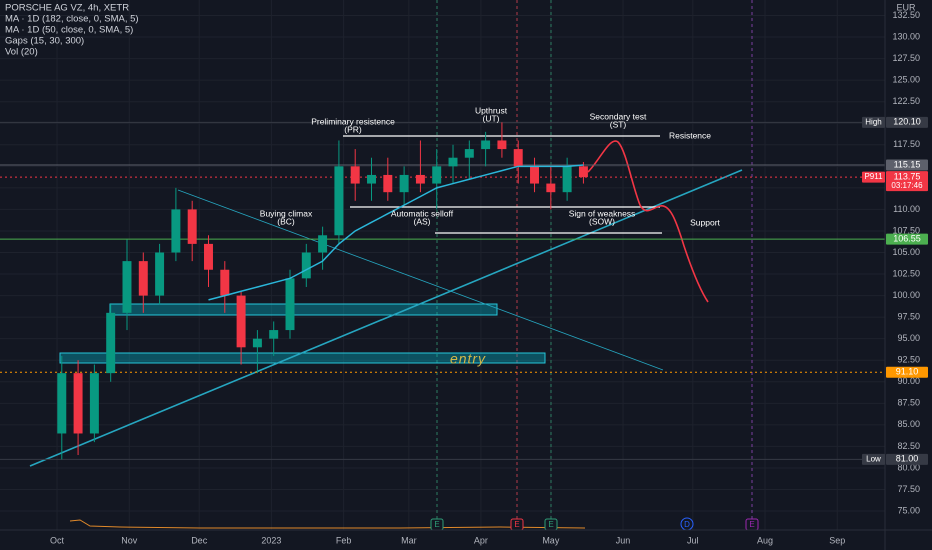  Describe the element at coordinates (906, 36) in the screenshot. I see `y-tick-label: 130.00` at that location.